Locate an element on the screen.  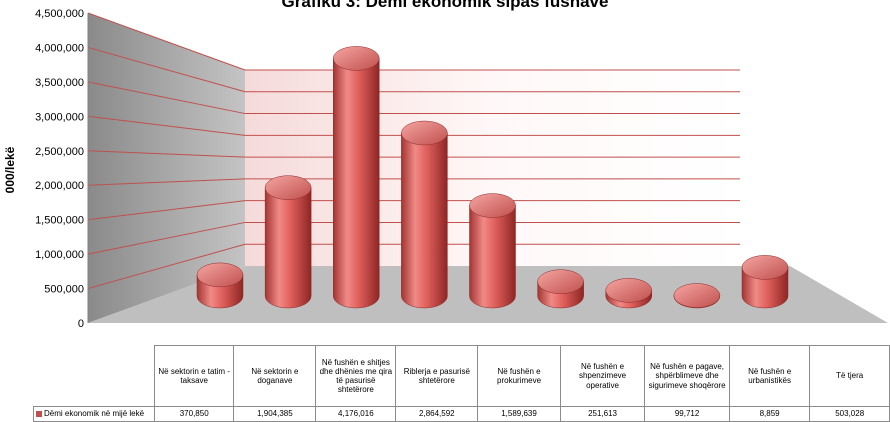
table-header-cell: Në sektorin e doganave is located at coordinates (275, 376).